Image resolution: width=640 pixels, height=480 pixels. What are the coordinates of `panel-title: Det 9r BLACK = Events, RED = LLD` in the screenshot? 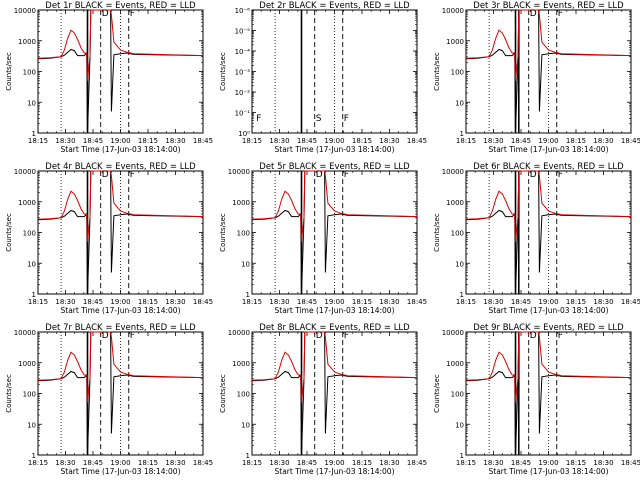 It's located at (548, 328).